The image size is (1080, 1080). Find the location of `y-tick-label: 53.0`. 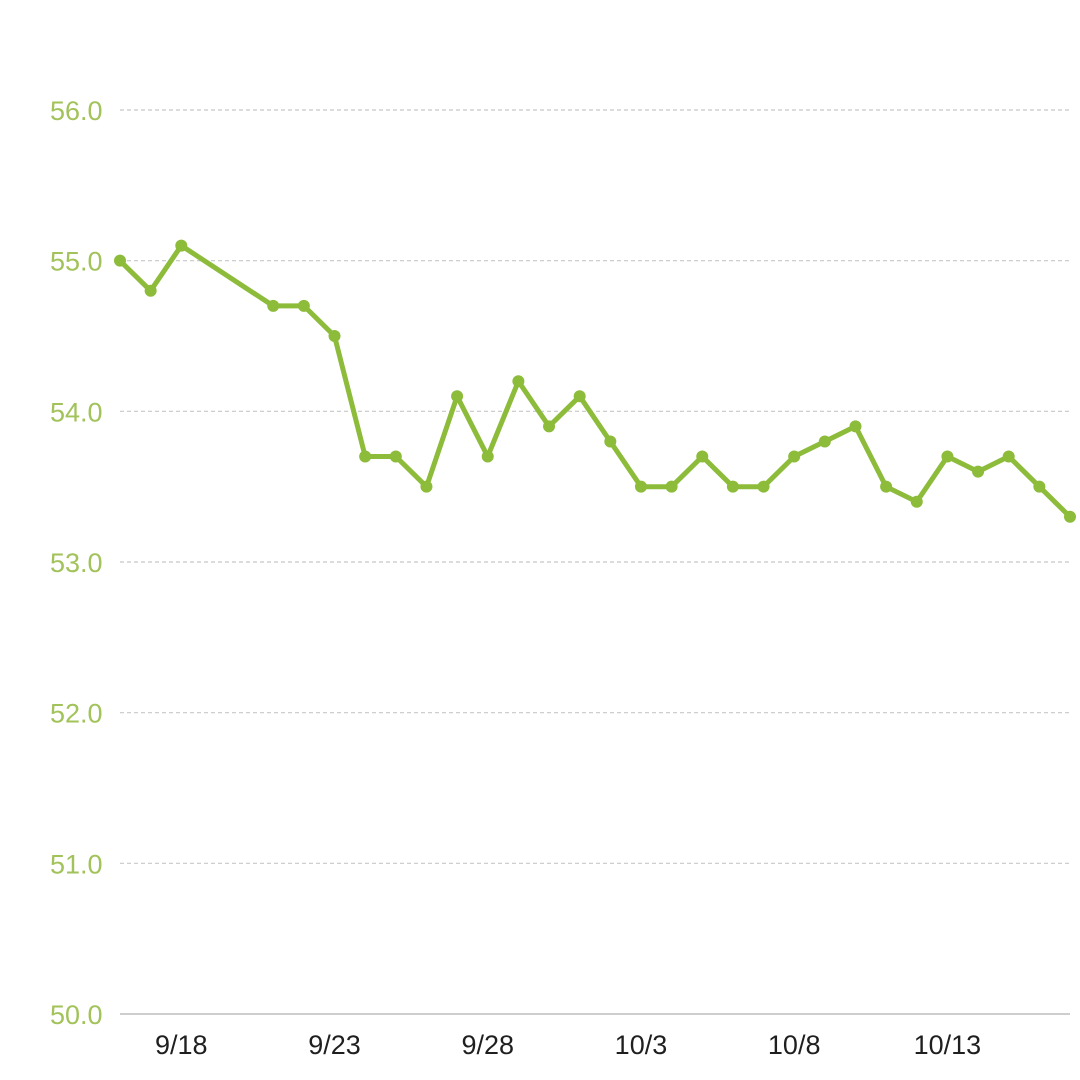

y-tick-label: 53.0 is located at coordinates (76, 563).